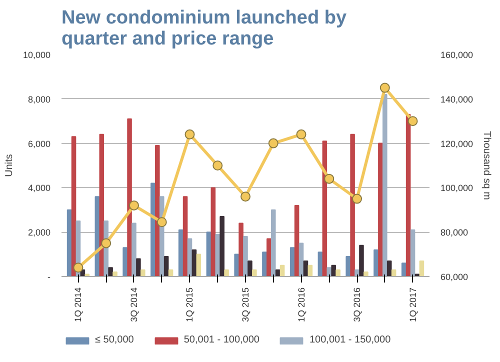 This screenshot has height=362, width=500. What do you see at coordinates (9, 165) in the screenshot?
I see `y-axis-title: Units` at bounding box center [9, 165].